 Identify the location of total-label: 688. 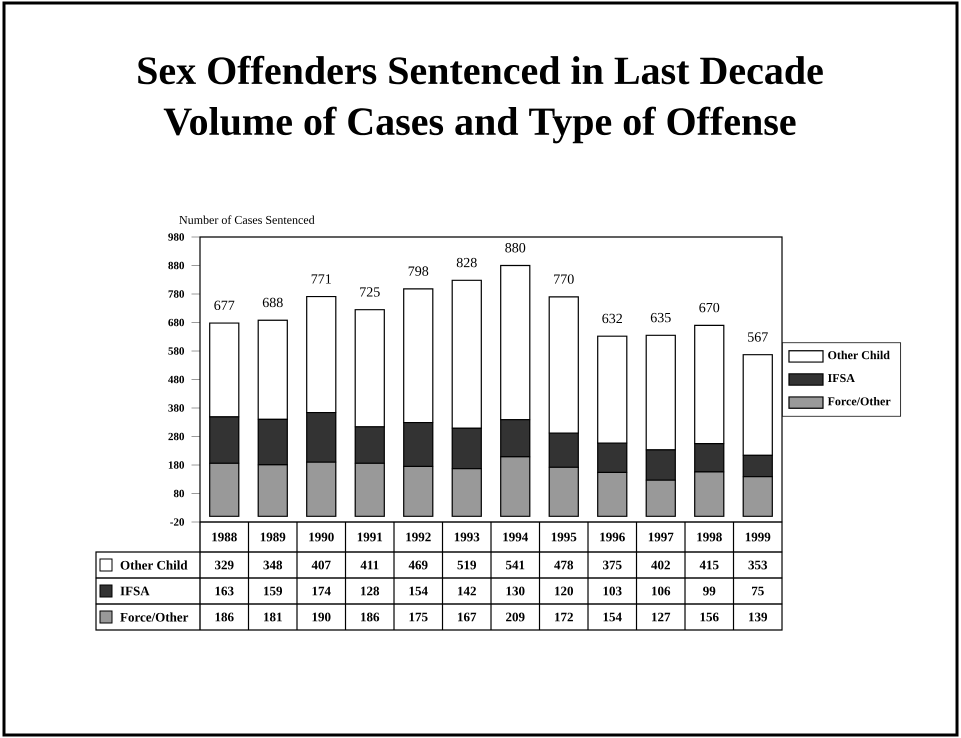
(272, 303).